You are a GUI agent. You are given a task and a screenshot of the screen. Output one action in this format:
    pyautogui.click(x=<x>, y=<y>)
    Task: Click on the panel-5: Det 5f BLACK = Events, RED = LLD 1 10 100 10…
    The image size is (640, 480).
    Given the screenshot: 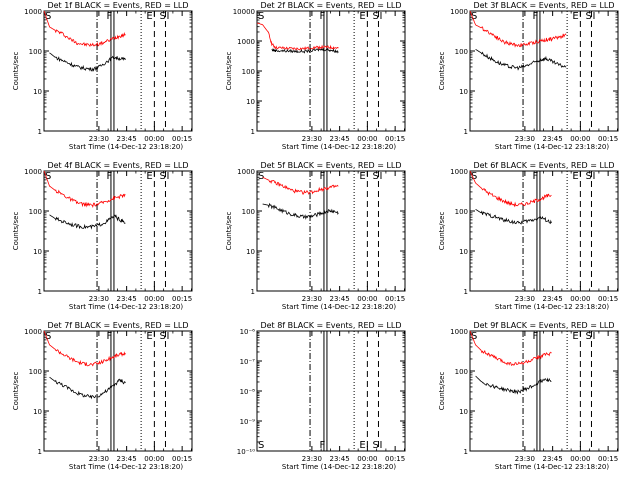 What is the action you would take?
    pyautogui.click(x=315, y=236)
    